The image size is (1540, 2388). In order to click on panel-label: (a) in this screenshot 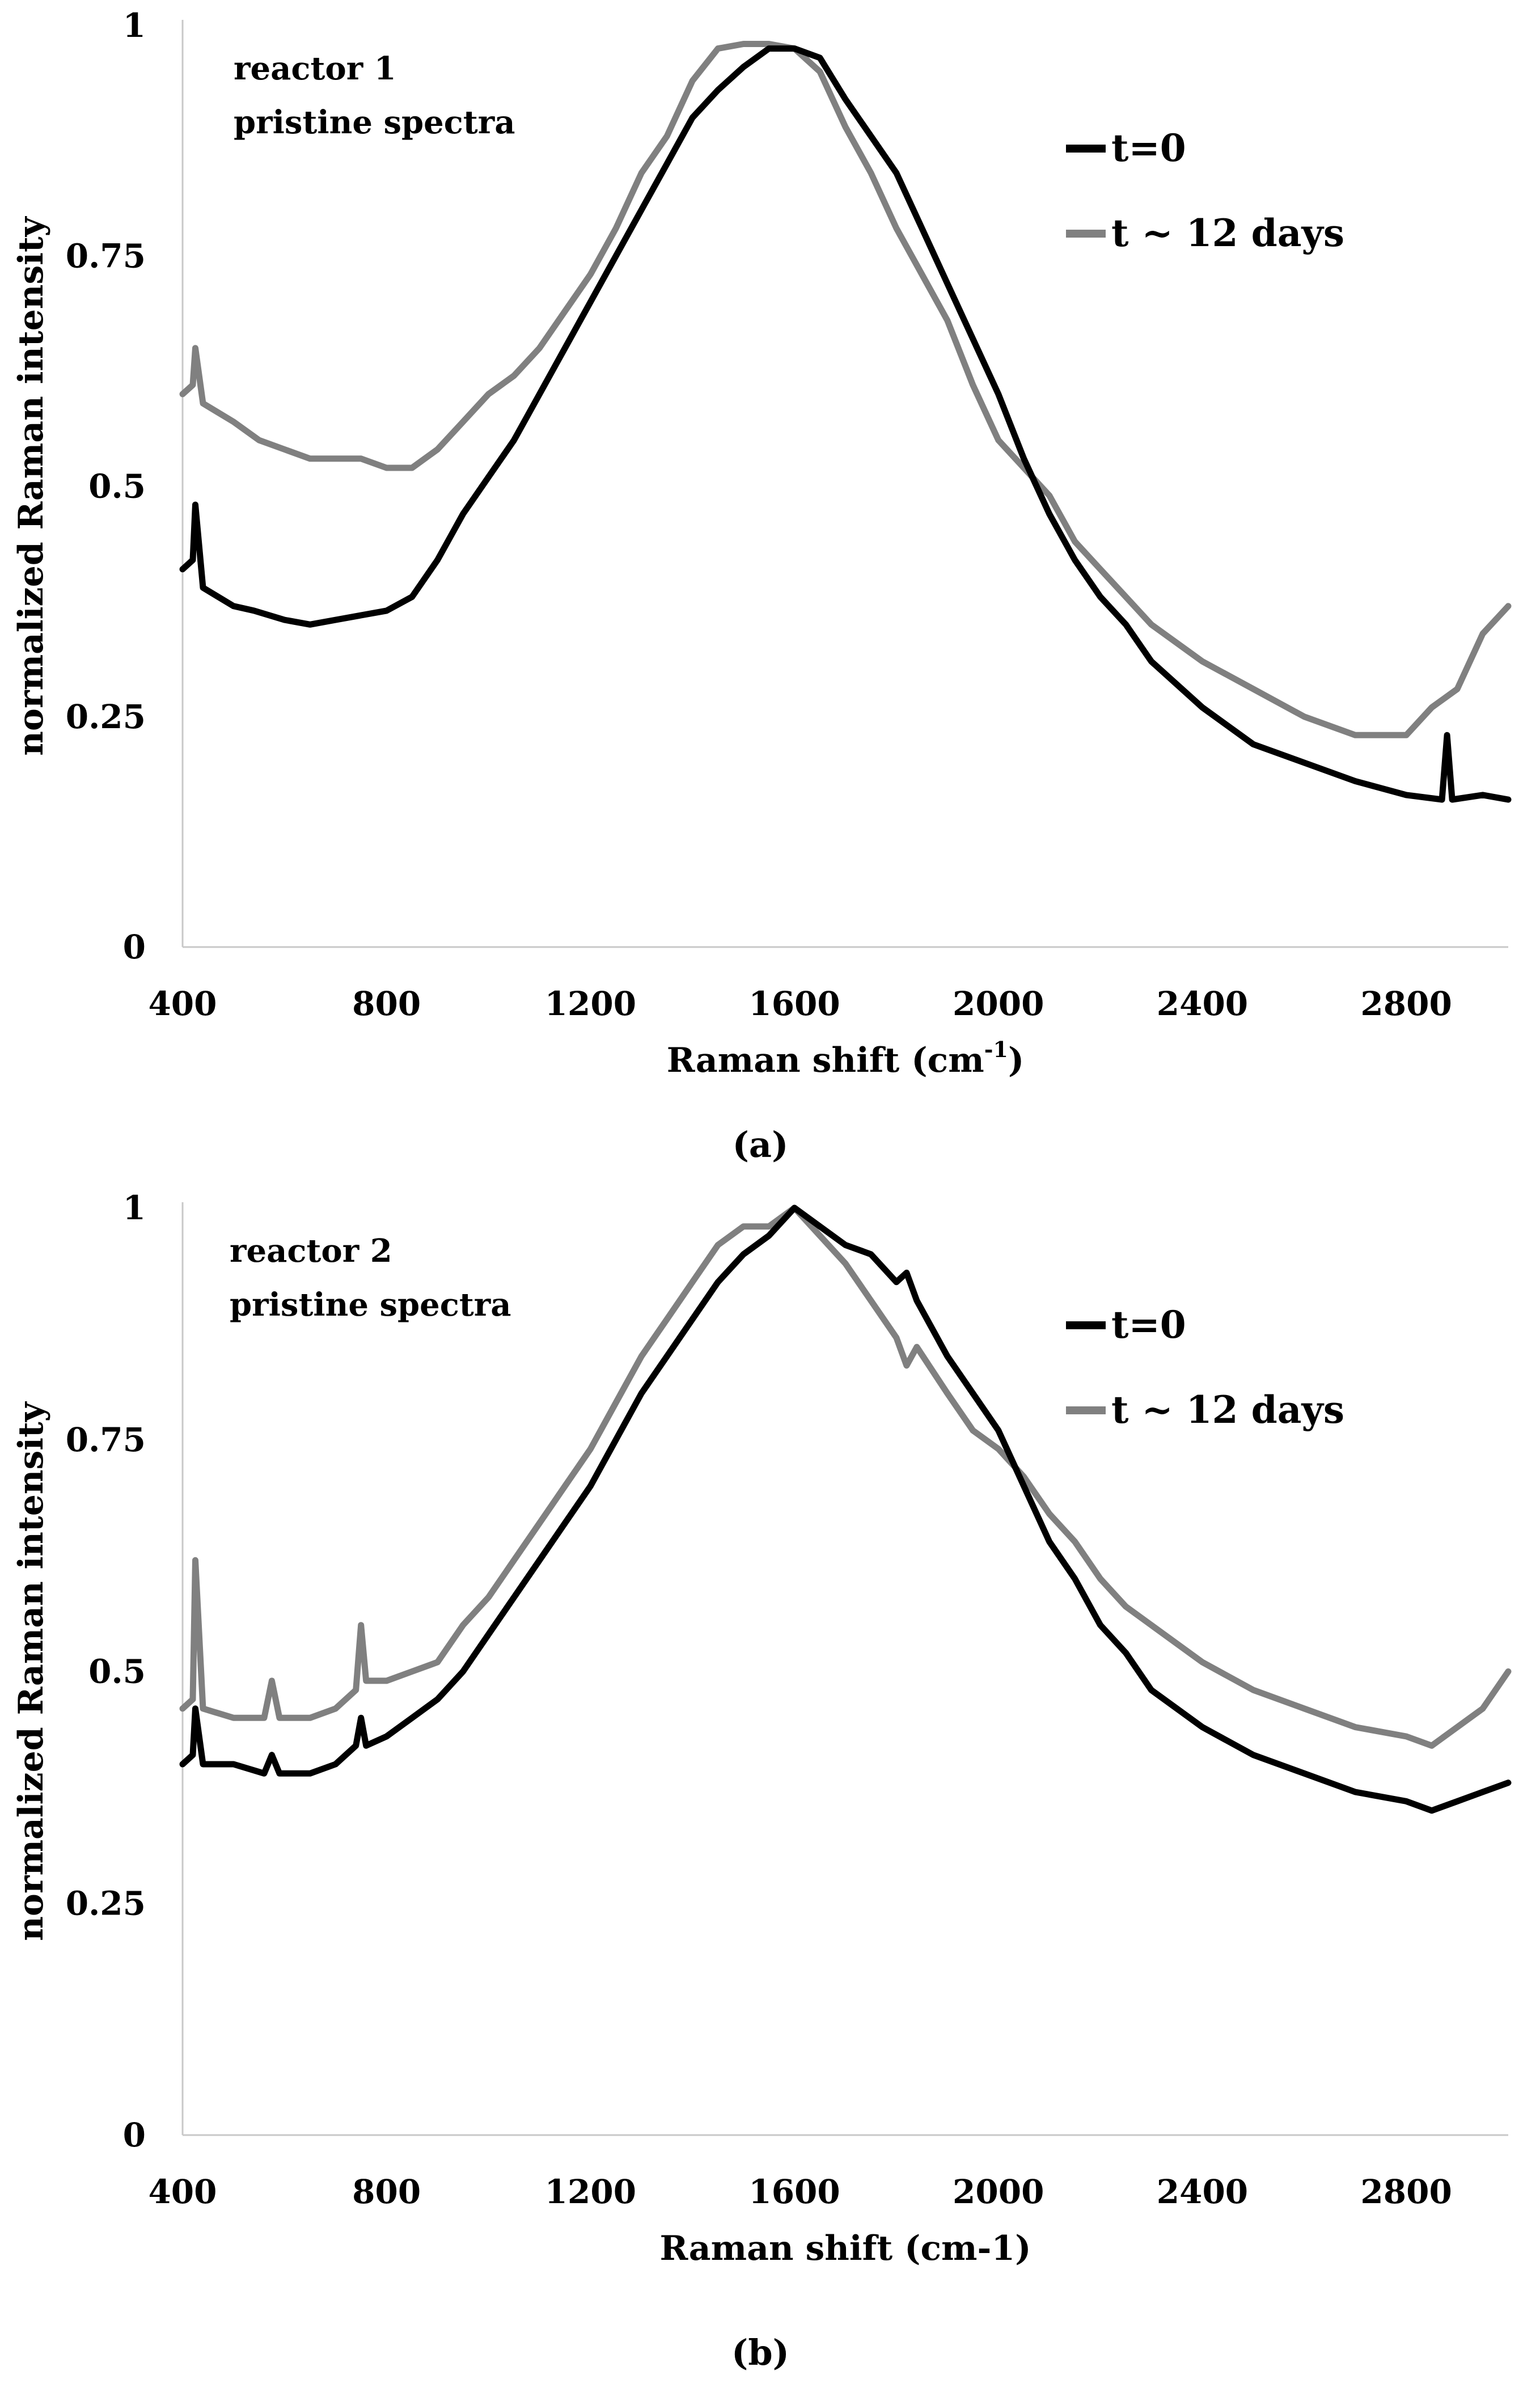, I will do `click(761, 1144)`.